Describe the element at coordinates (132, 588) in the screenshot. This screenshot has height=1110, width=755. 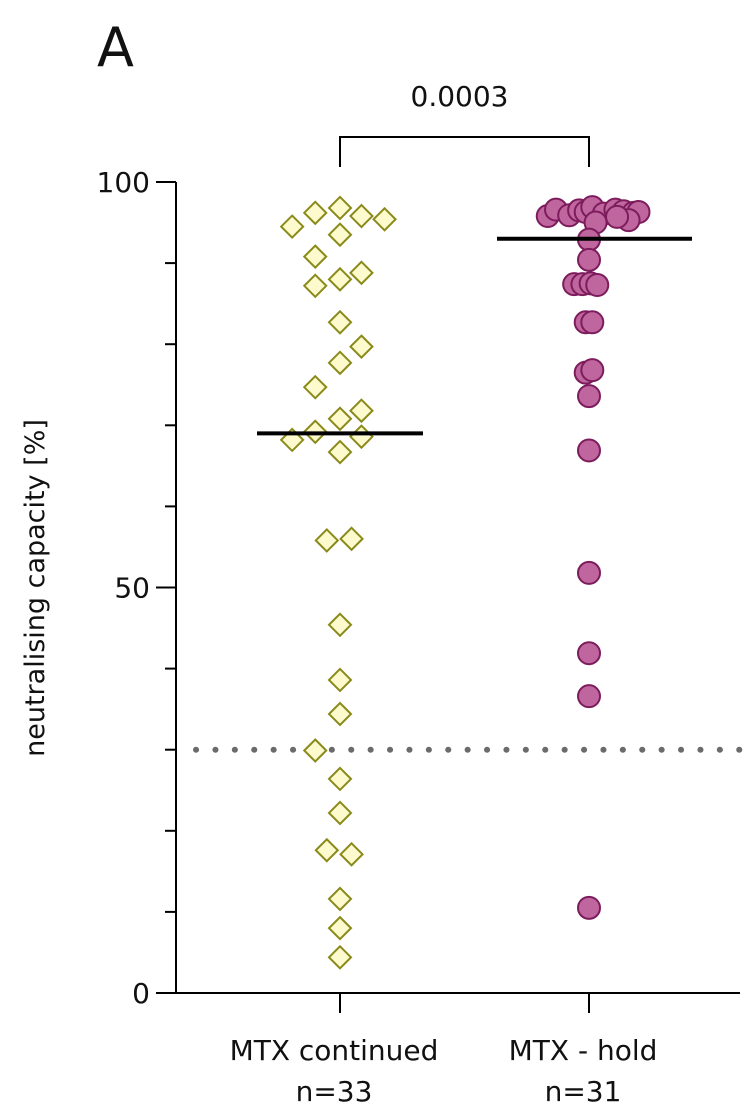
I see `y-tick-label: 50` at that location.